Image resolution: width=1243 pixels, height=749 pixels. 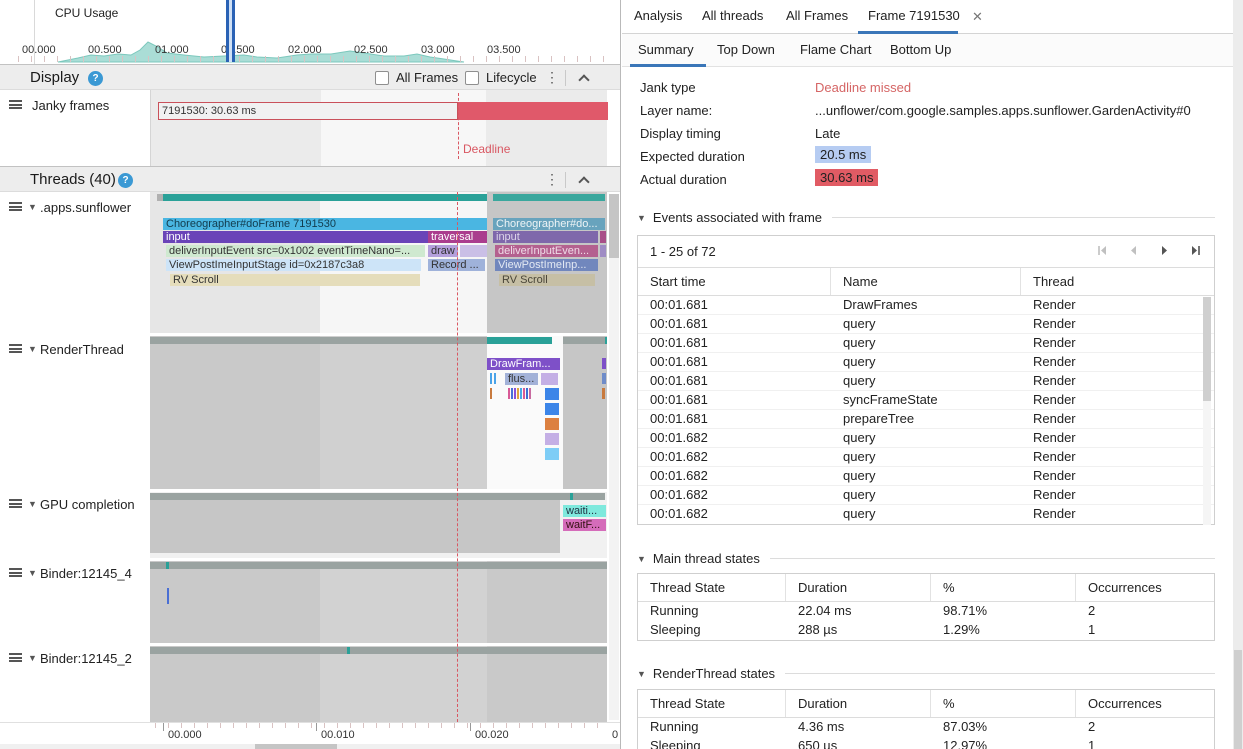 I want to click on trace-event-input-dim: input, so click(x=545, y=237).